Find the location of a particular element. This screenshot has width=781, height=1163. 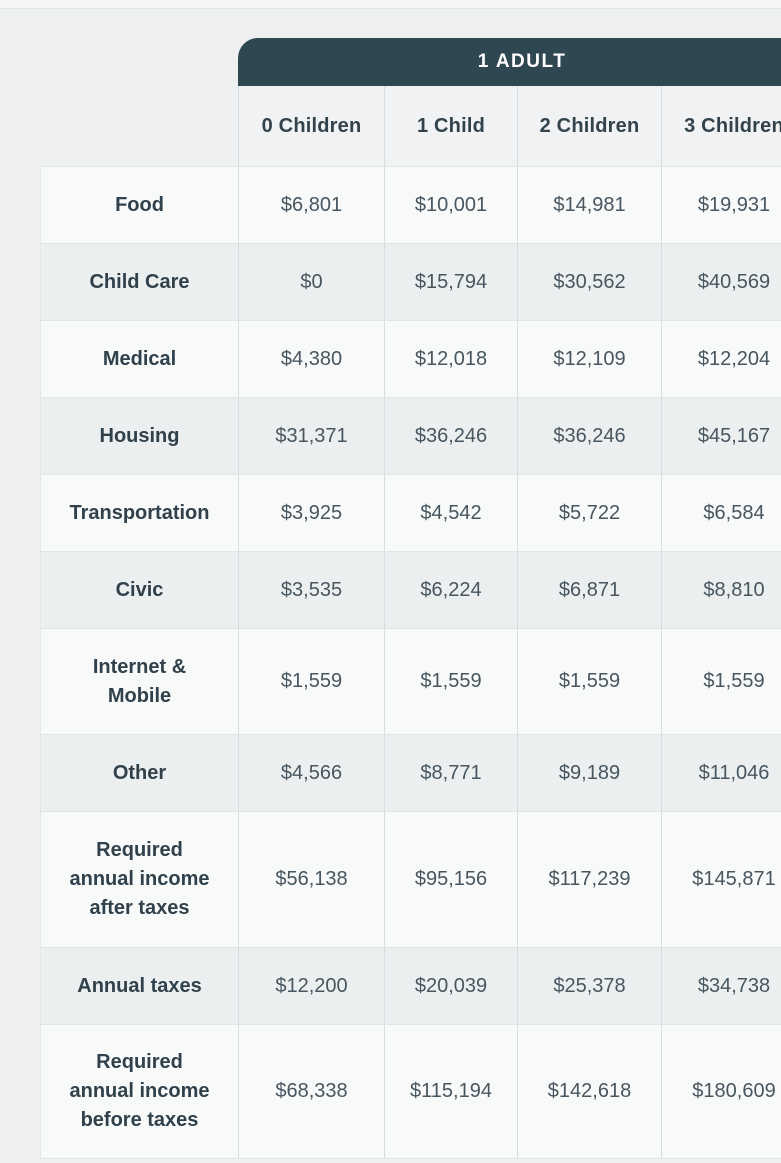

value-cell: $4,566 is located at coordinates (311, 773).